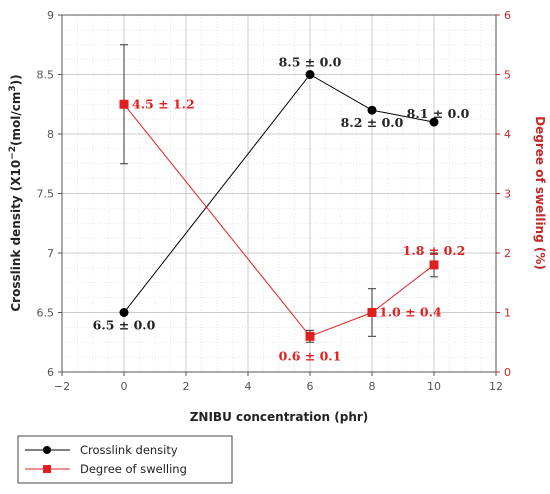  Describe the element at coordinates (507, 134) in the screenshot. I see `y-right-tick-label: 4` at that location.